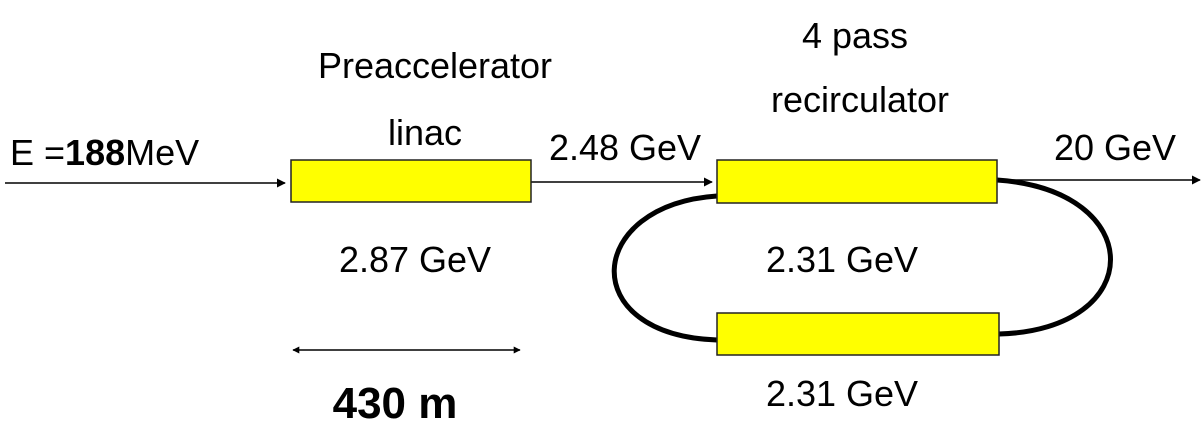 The width and height of the screenshot is (1204, 433). I want to click on input-unit: MeV, so click(162, 152).